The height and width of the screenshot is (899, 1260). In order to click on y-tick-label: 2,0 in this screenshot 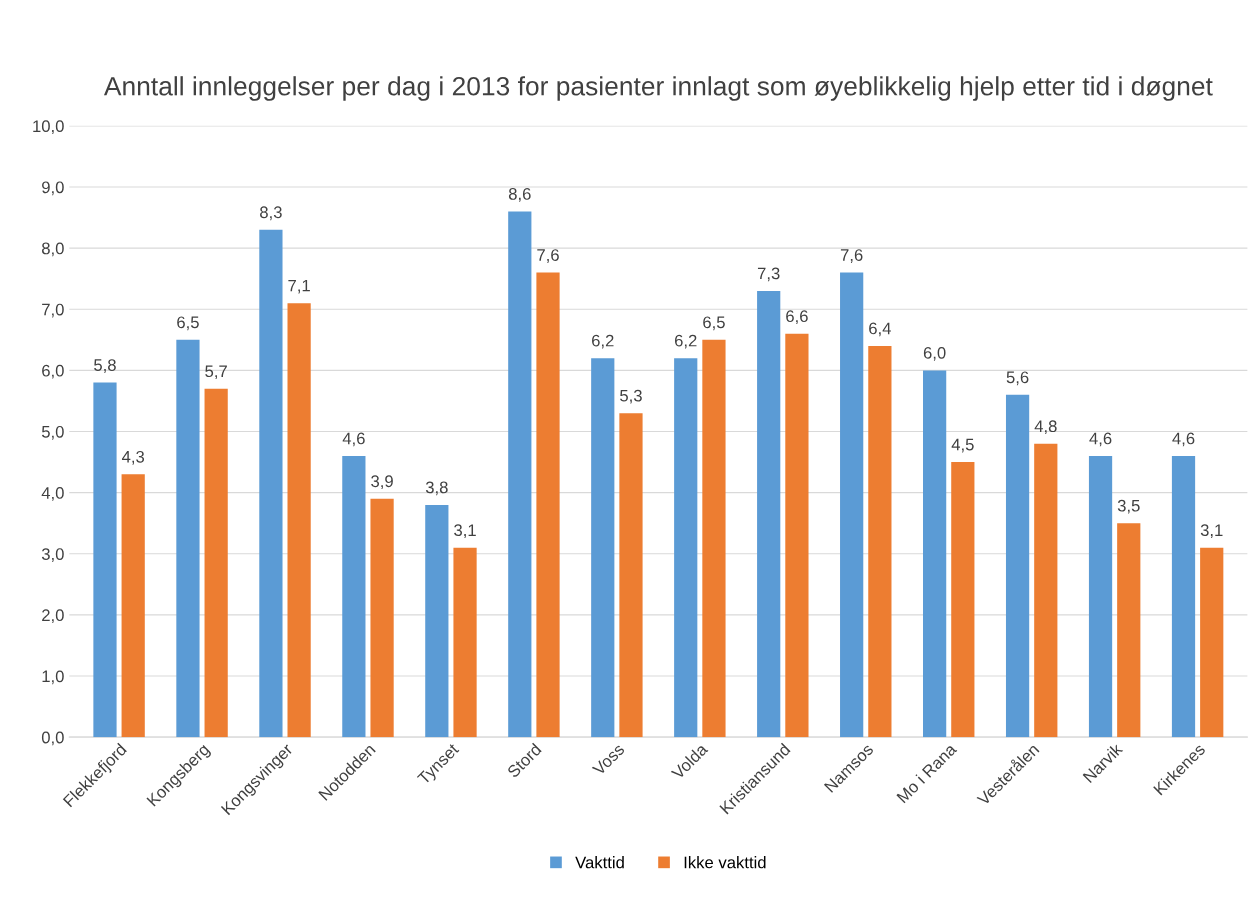, I will do `click(53, 616)`.